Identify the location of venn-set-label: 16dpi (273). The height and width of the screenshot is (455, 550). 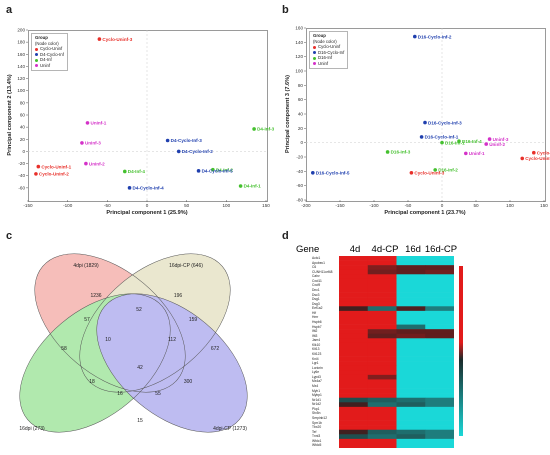
(32, 429).